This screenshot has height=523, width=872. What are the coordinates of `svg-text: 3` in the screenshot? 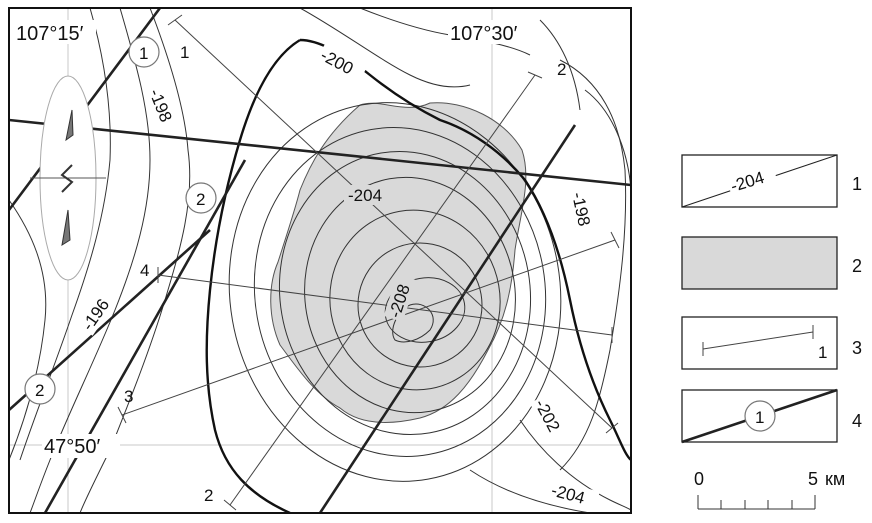 It's located at (128, 396).